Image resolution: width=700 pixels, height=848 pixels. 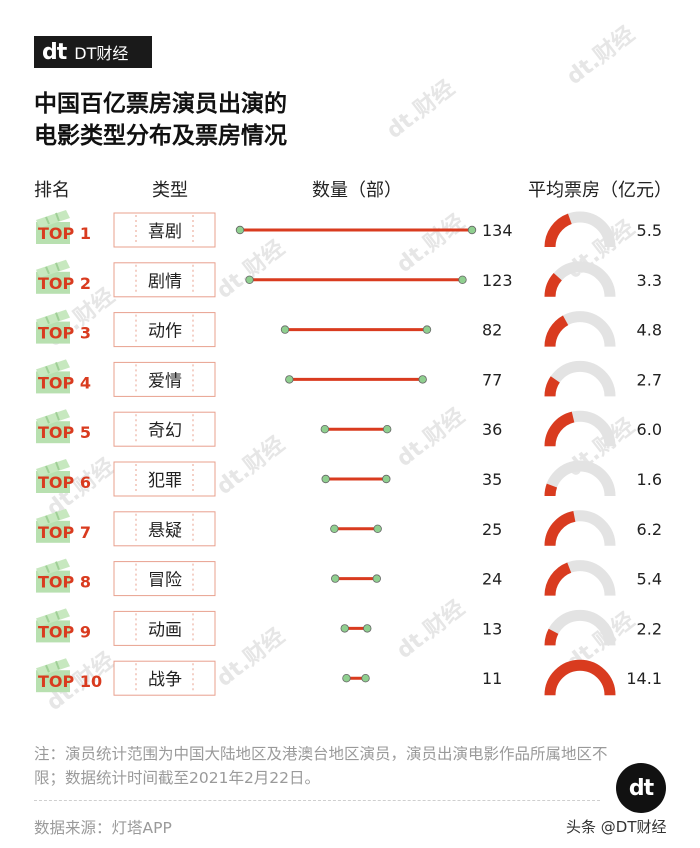 I want to click on rank-label: TOP 3, so click(x=64, y=333).